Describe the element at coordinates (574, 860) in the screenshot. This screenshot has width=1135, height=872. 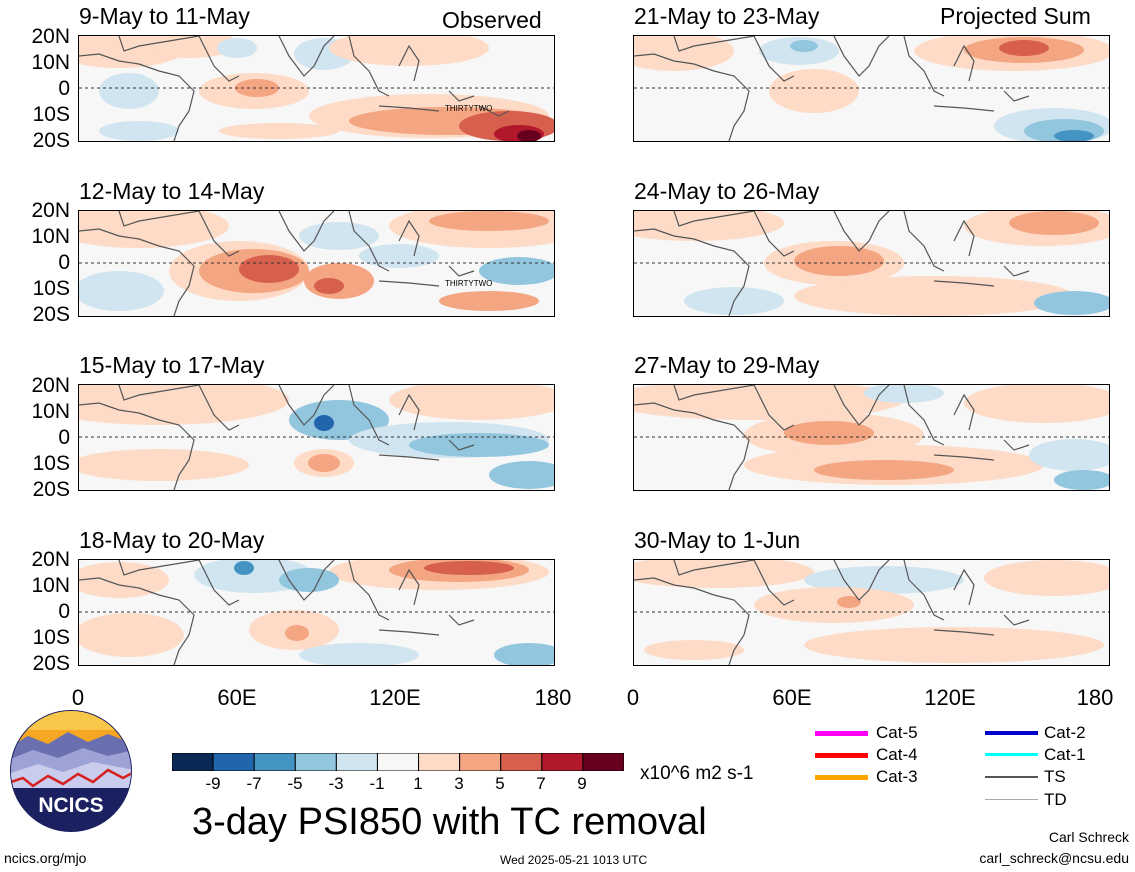
I see `footer-timestamp: Wed 2025-05-21 1013 UTC` at that location.